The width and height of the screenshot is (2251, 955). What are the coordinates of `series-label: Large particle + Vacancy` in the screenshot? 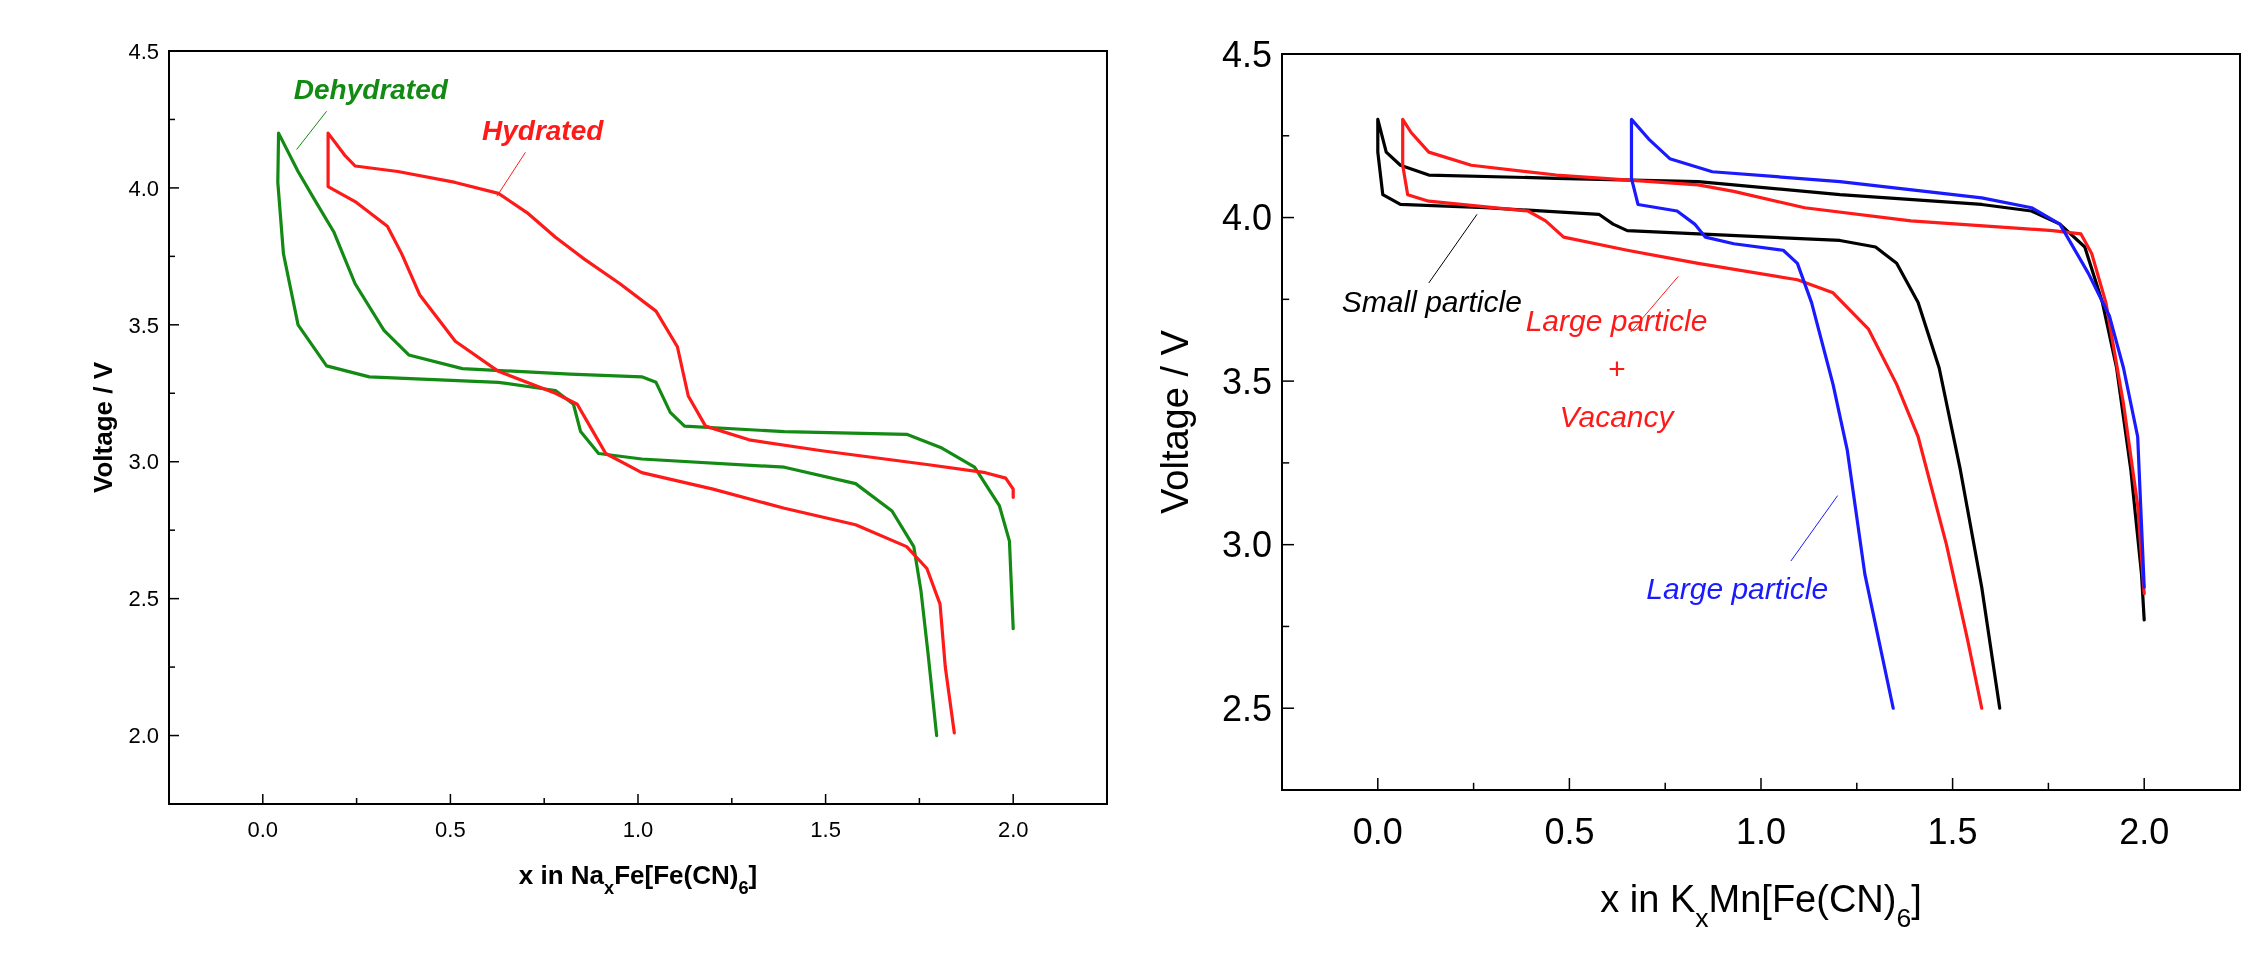 It's located at (1616, 368).